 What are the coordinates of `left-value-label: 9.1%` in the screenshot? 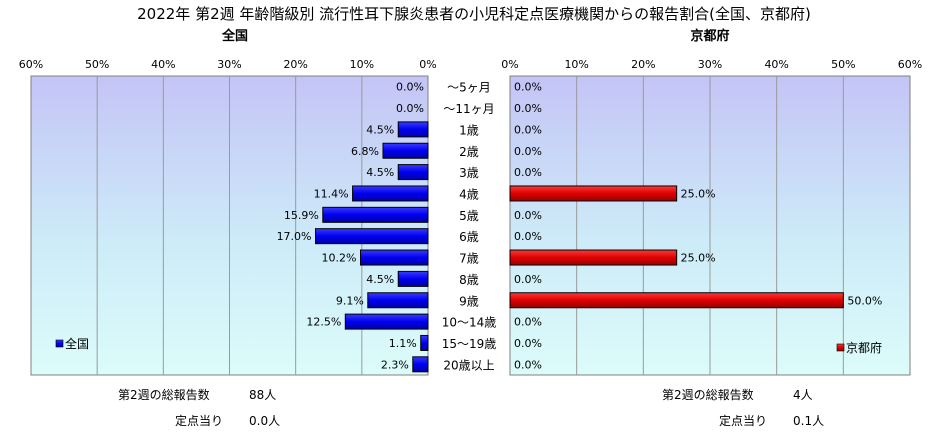 It's located at (350, 300).